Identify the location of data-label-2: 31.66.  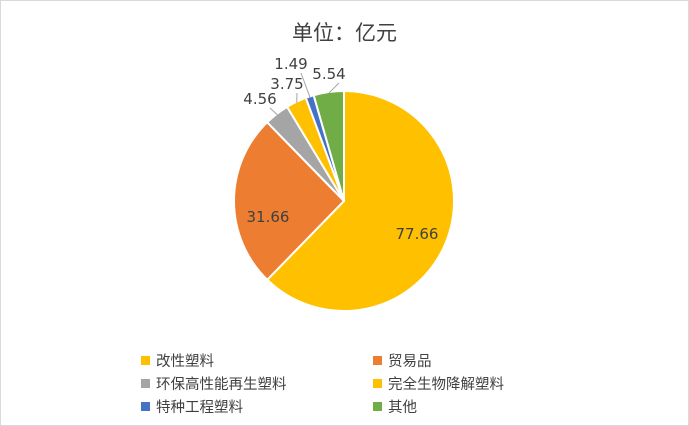
(268, 217).